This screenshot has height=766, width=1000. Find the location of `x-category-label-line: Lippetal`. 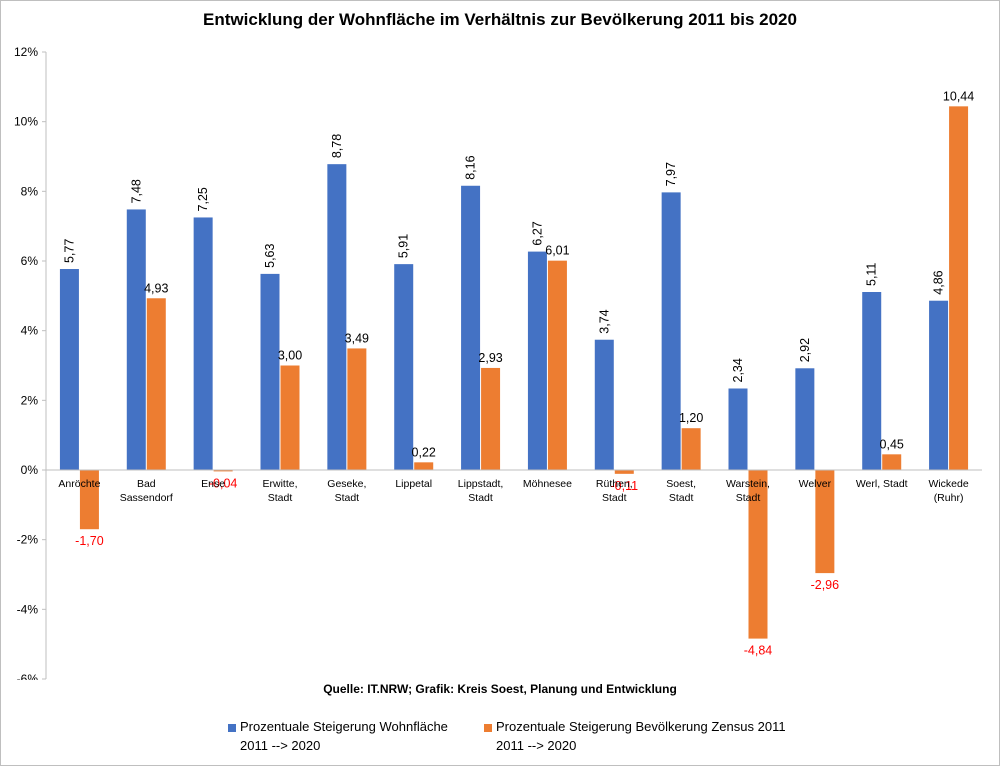

x-category-label-line: Lippetal is located at coordinates (413, 484).